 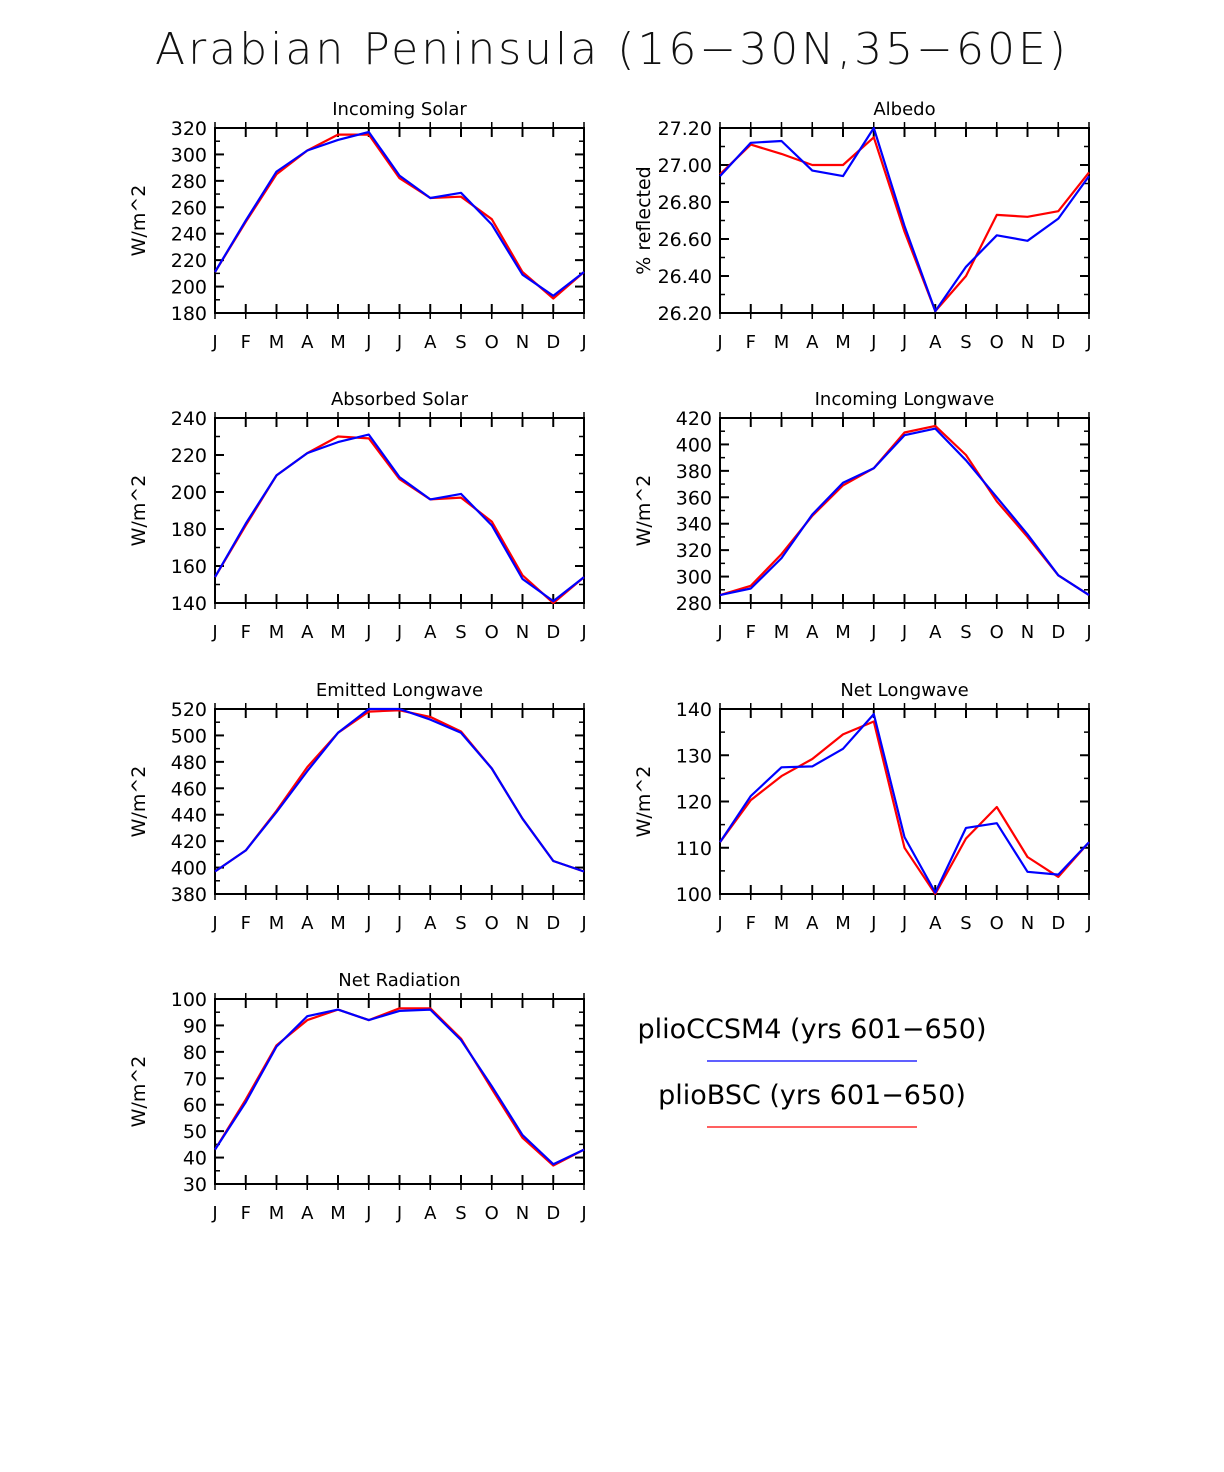 I want to click on y-tick-label: 460, so click(x=189, y=789).